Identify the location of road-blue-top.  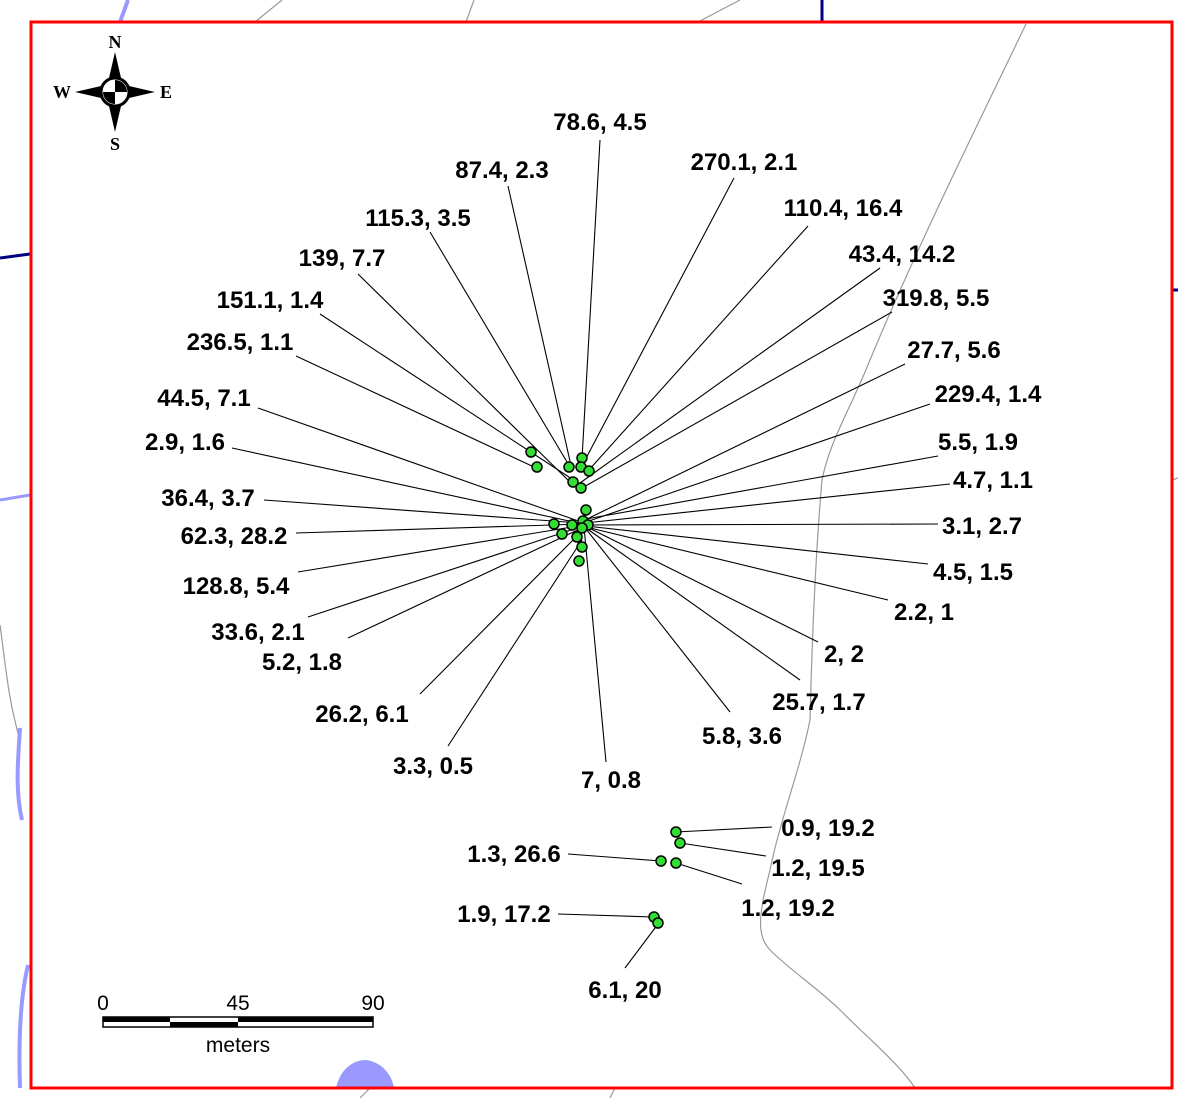
(124, 11).